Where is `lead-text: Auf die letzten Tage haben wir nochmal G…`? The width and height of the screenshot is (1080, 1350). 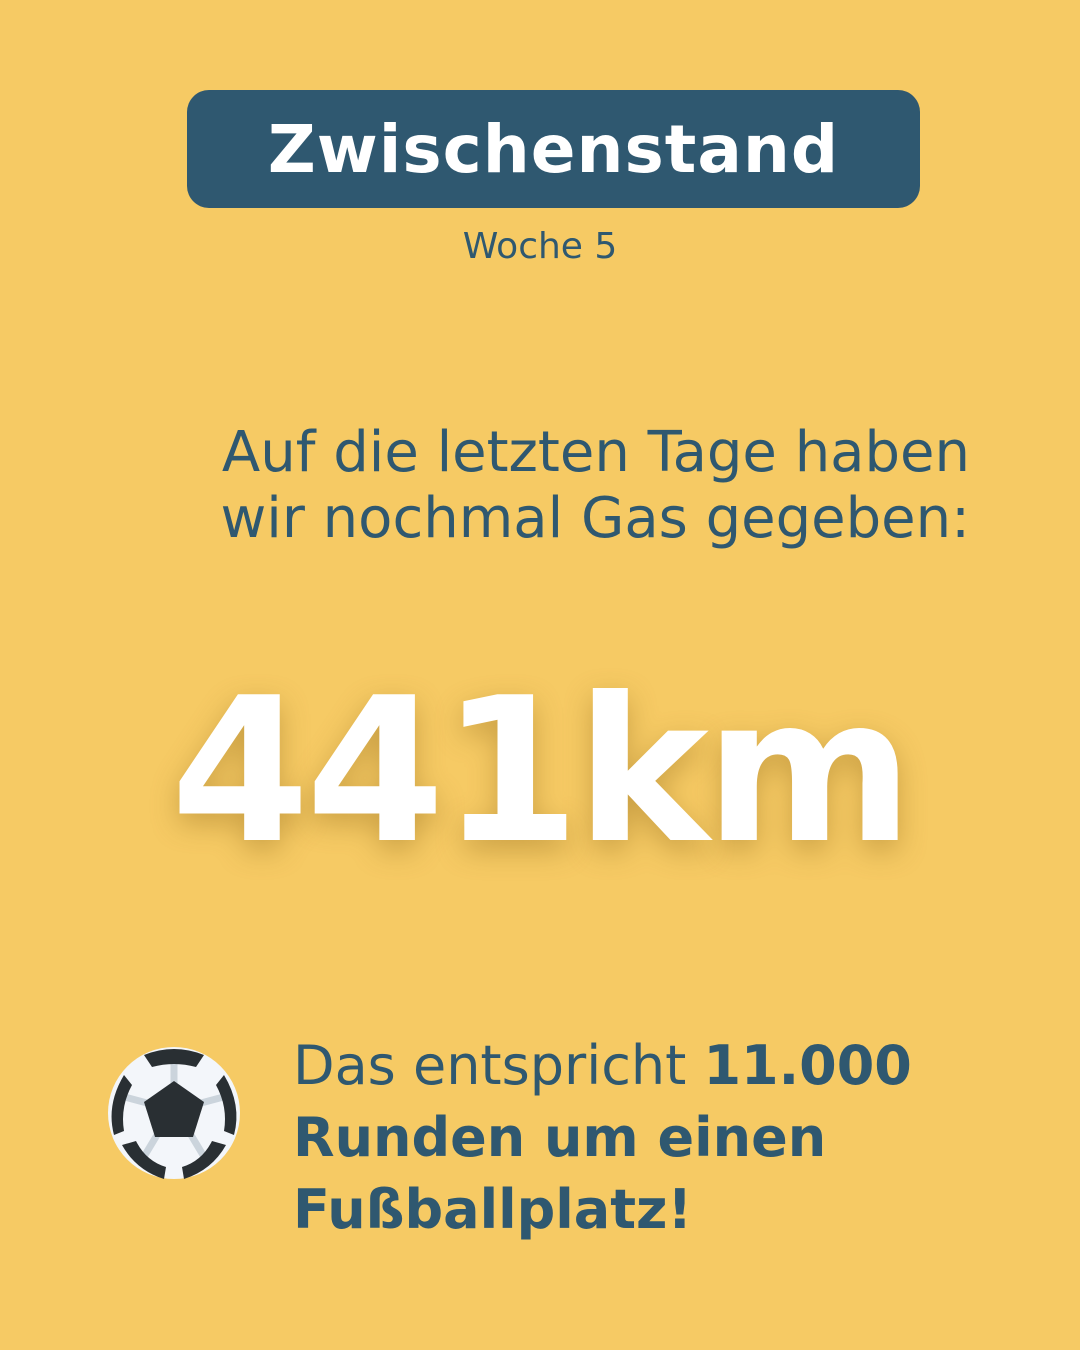 lead-text: Auf die letzten Tage haben wir nochmal G… is located at coordinates (595, 485).